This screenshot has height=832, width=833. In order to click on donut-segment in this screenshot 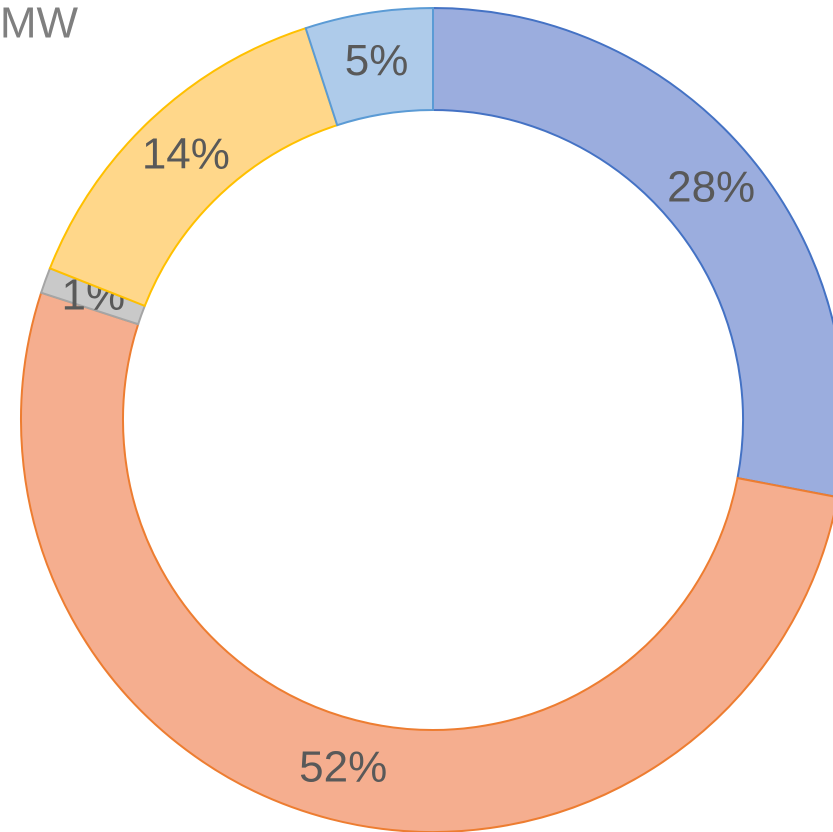, I will do `click(369, 66)`.